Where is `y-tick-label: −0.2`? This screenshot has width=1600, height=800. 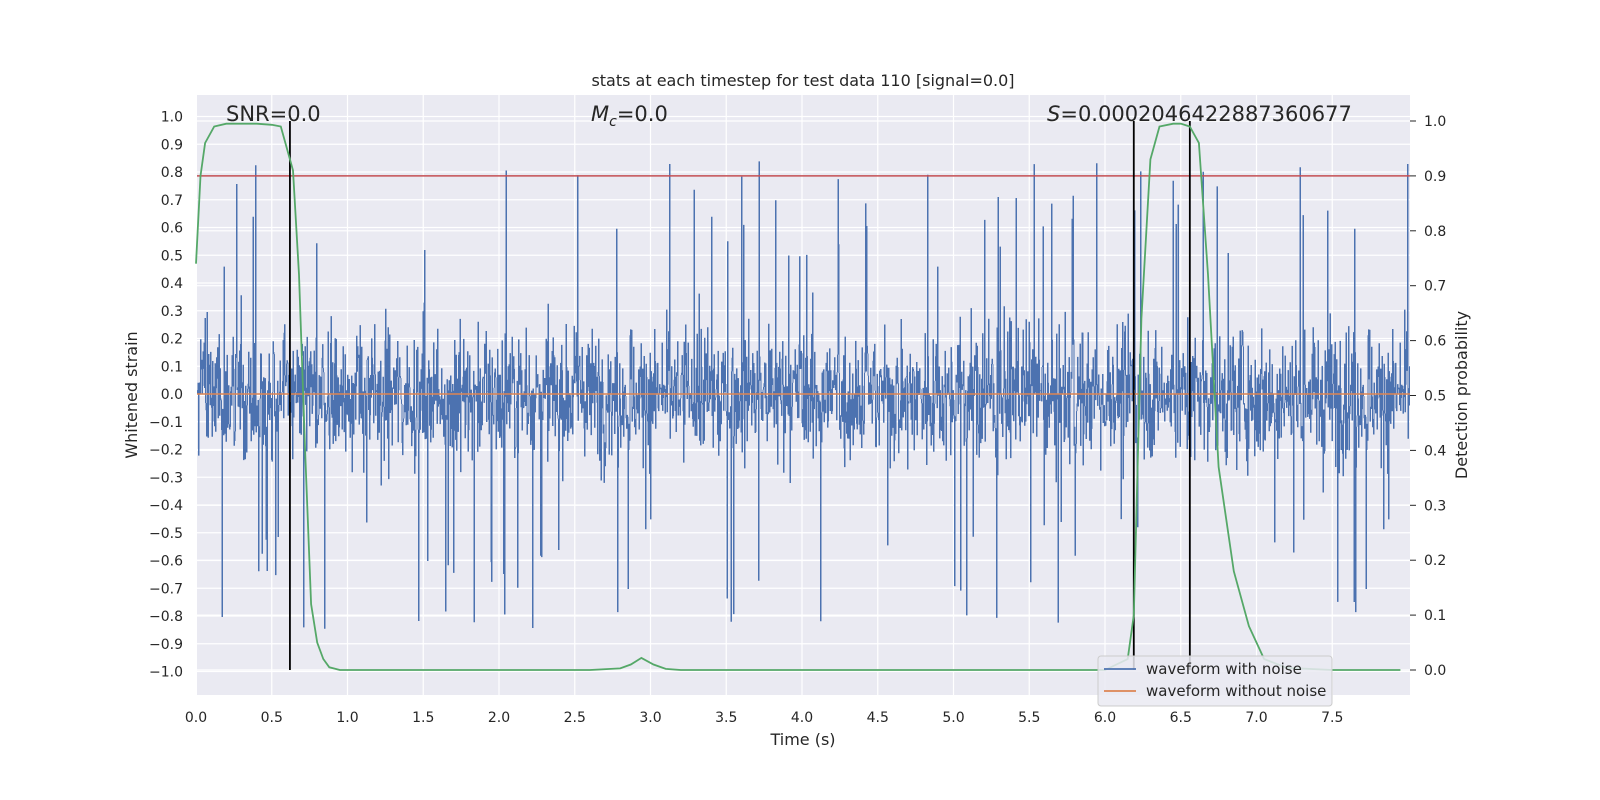 y-tick-label: −0.2 is located at coordinates (166, 451).